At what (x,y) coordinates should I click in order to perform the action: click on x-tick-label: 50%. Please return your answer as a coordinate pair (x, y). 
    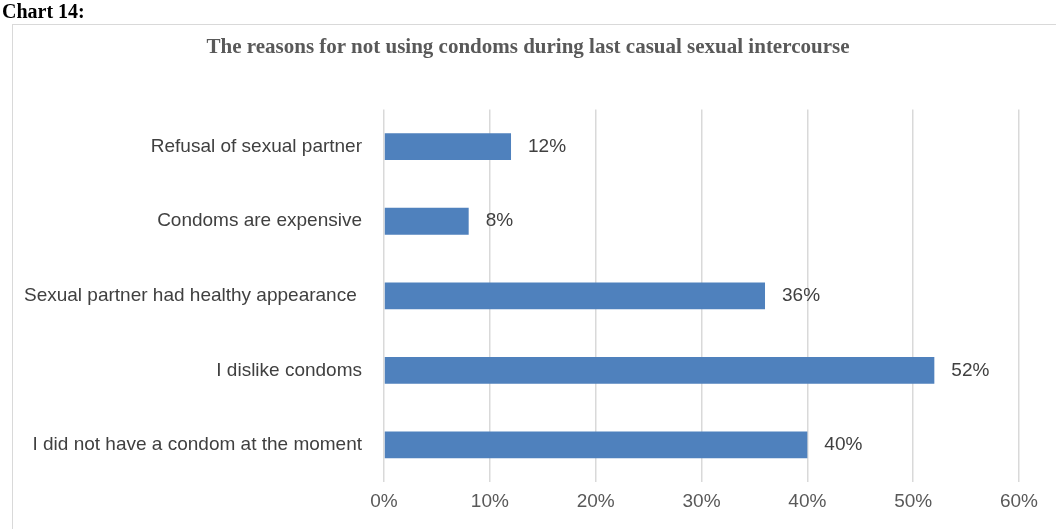
    Looking at the image, I should click on (913, 500).